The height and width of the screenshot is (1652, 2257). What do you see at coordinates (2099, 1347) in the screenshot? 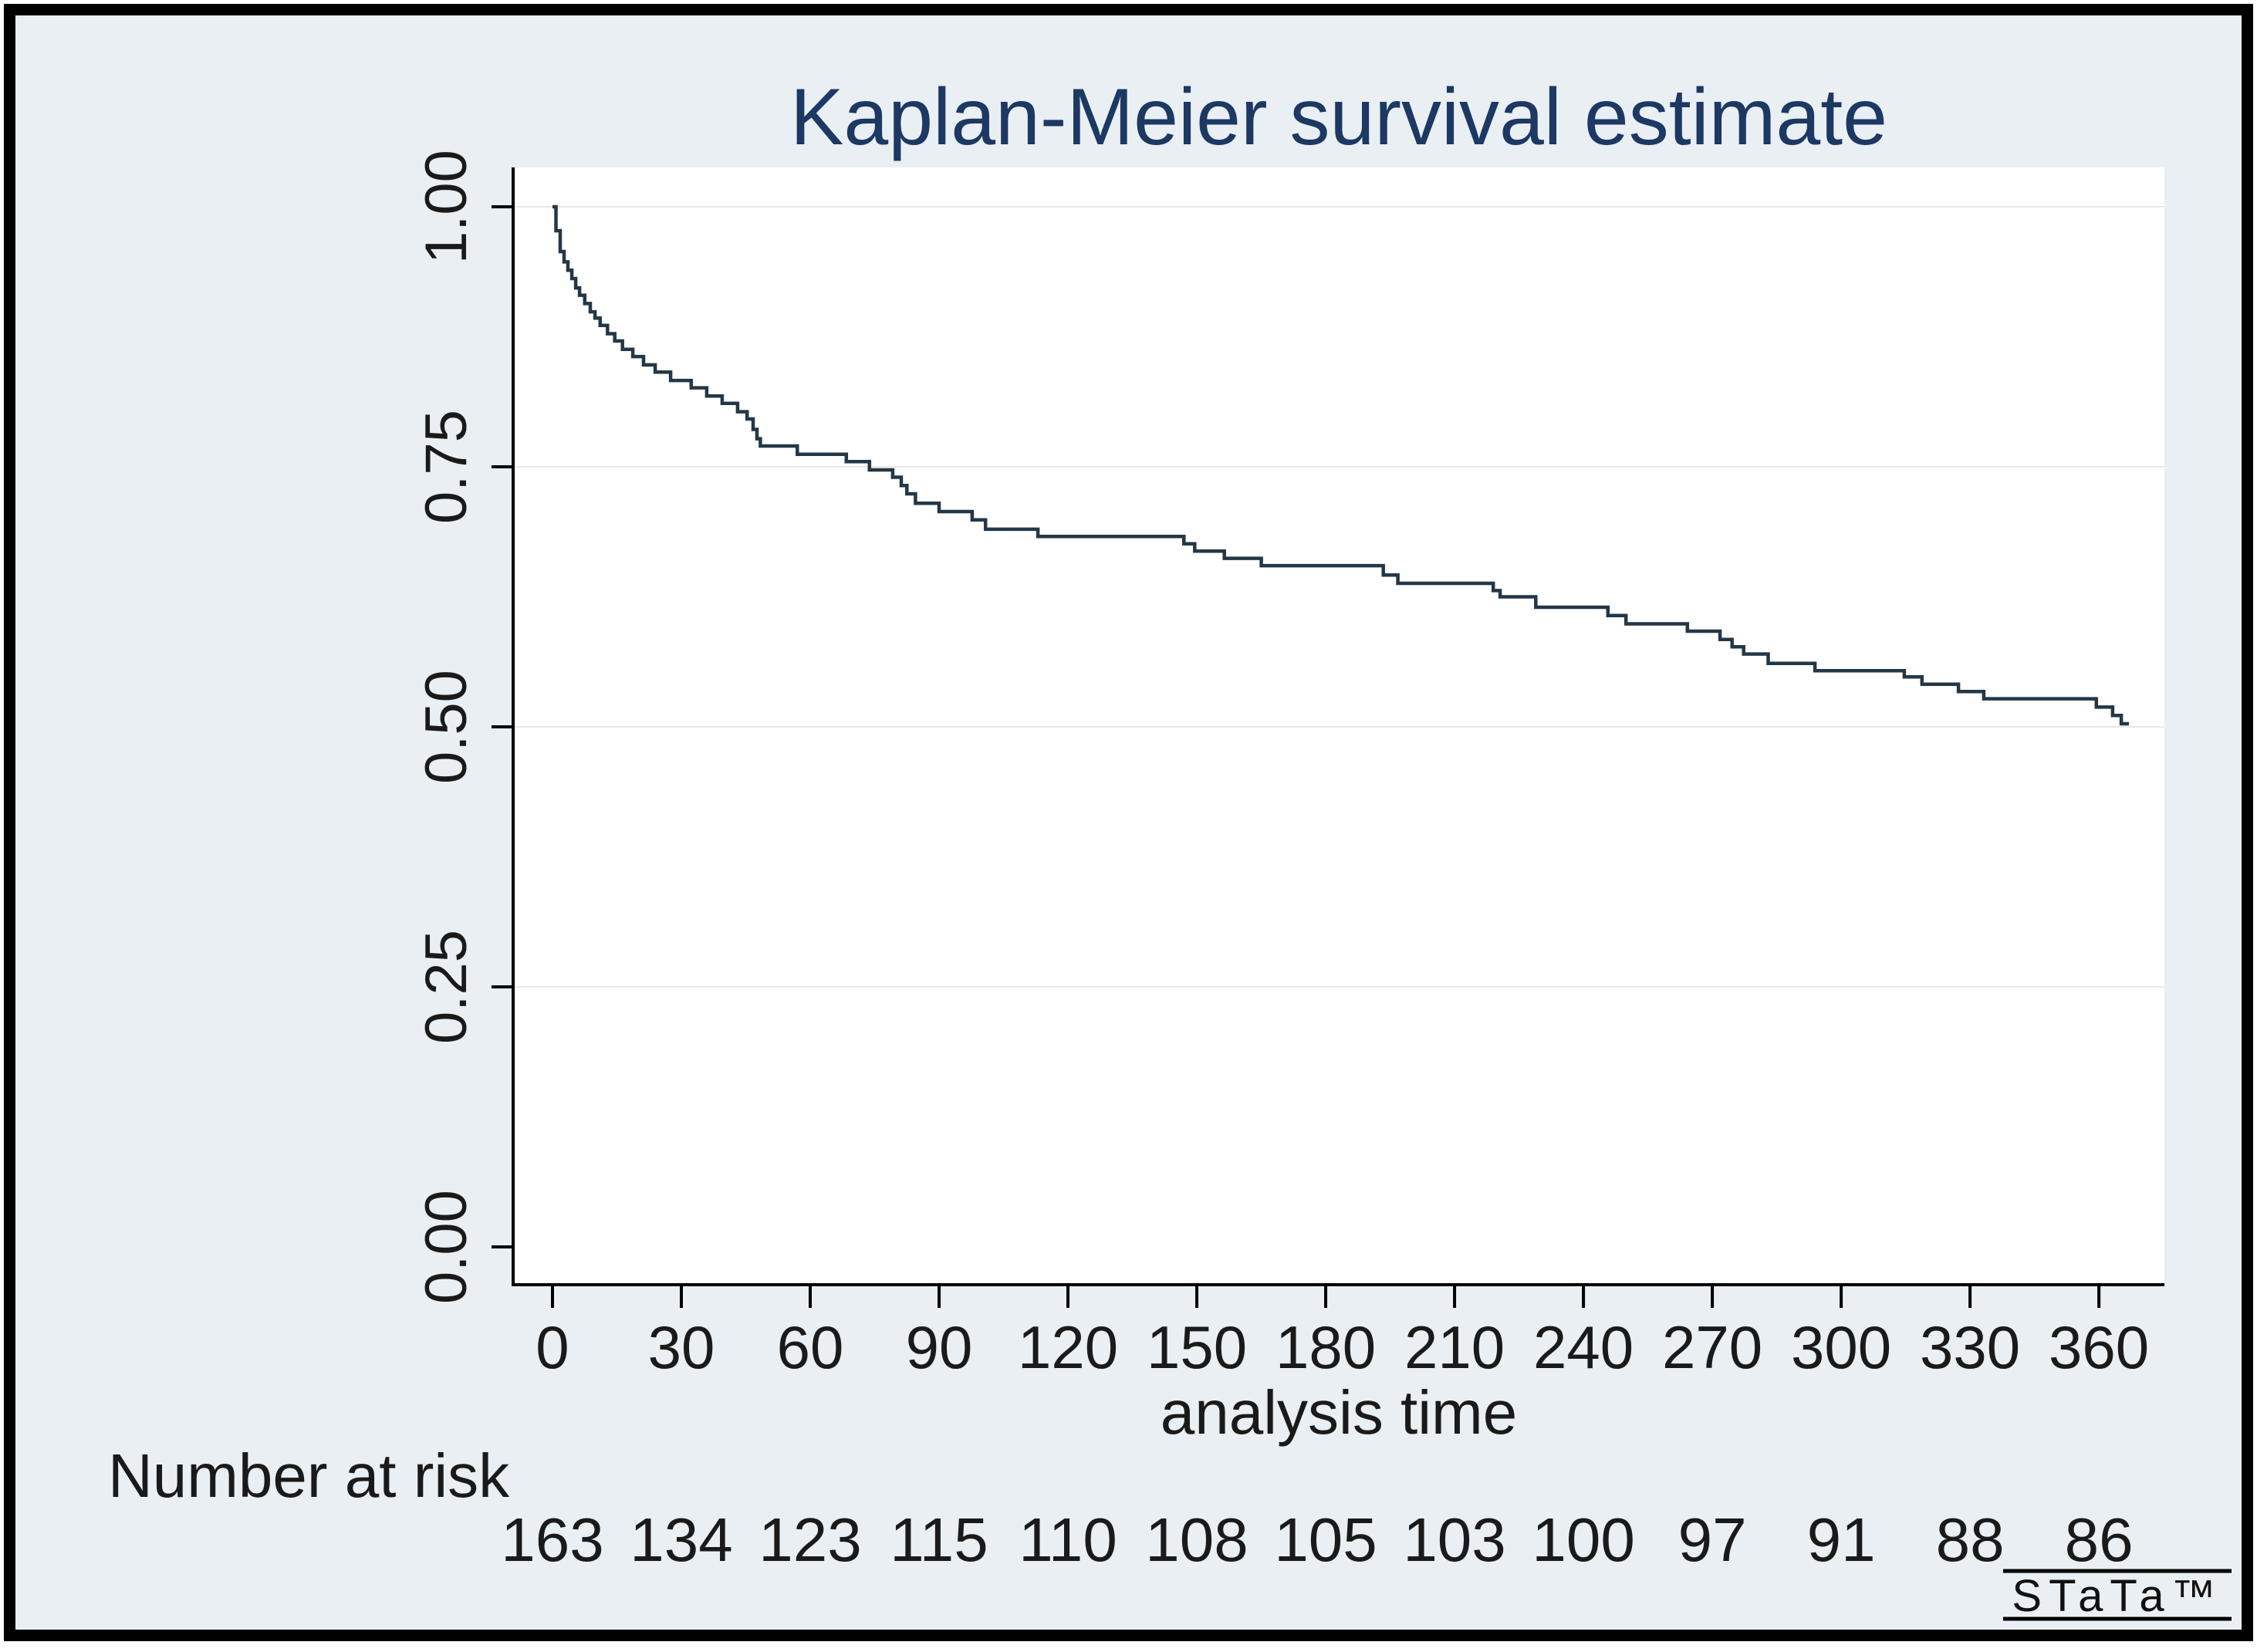
I see `x-tick-label-360: 360` at bounding box center [2099, 1347].